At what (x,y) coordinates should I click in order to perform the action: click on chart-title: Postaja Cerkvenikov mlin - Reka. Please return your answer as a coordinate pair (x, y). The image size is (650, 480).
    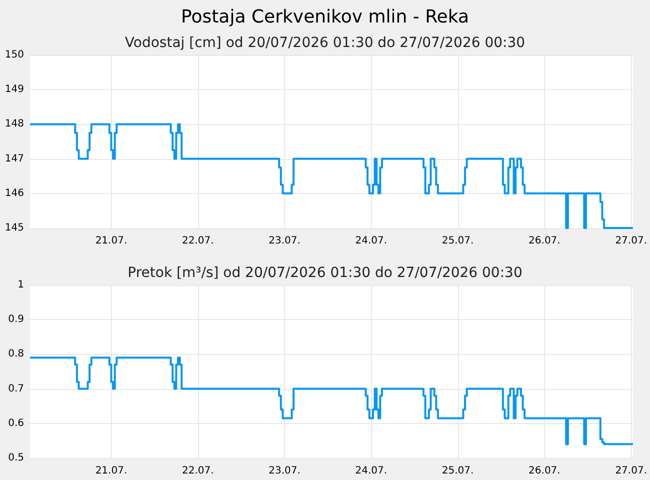
    Looking at the image, I should click on (325, 17).